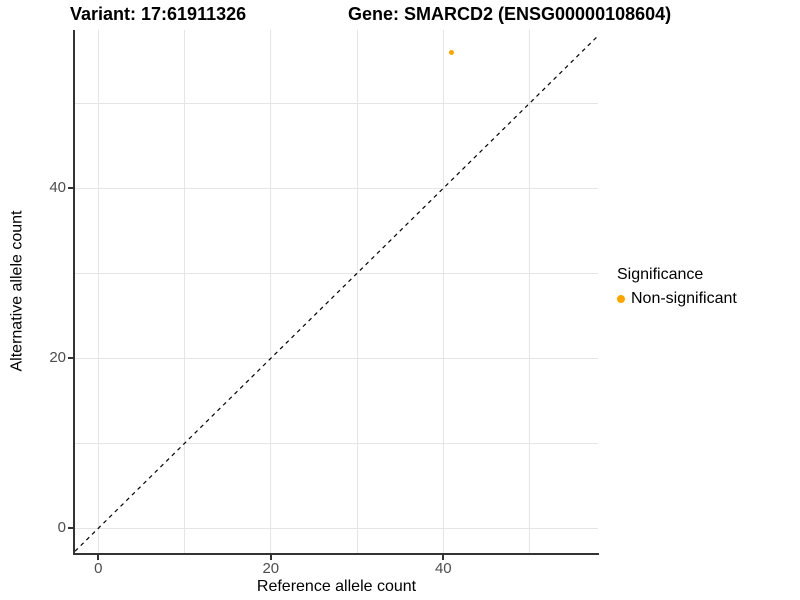  I want to click on plot-title-variant: Variant: 17:61911326, so click(158, 14).